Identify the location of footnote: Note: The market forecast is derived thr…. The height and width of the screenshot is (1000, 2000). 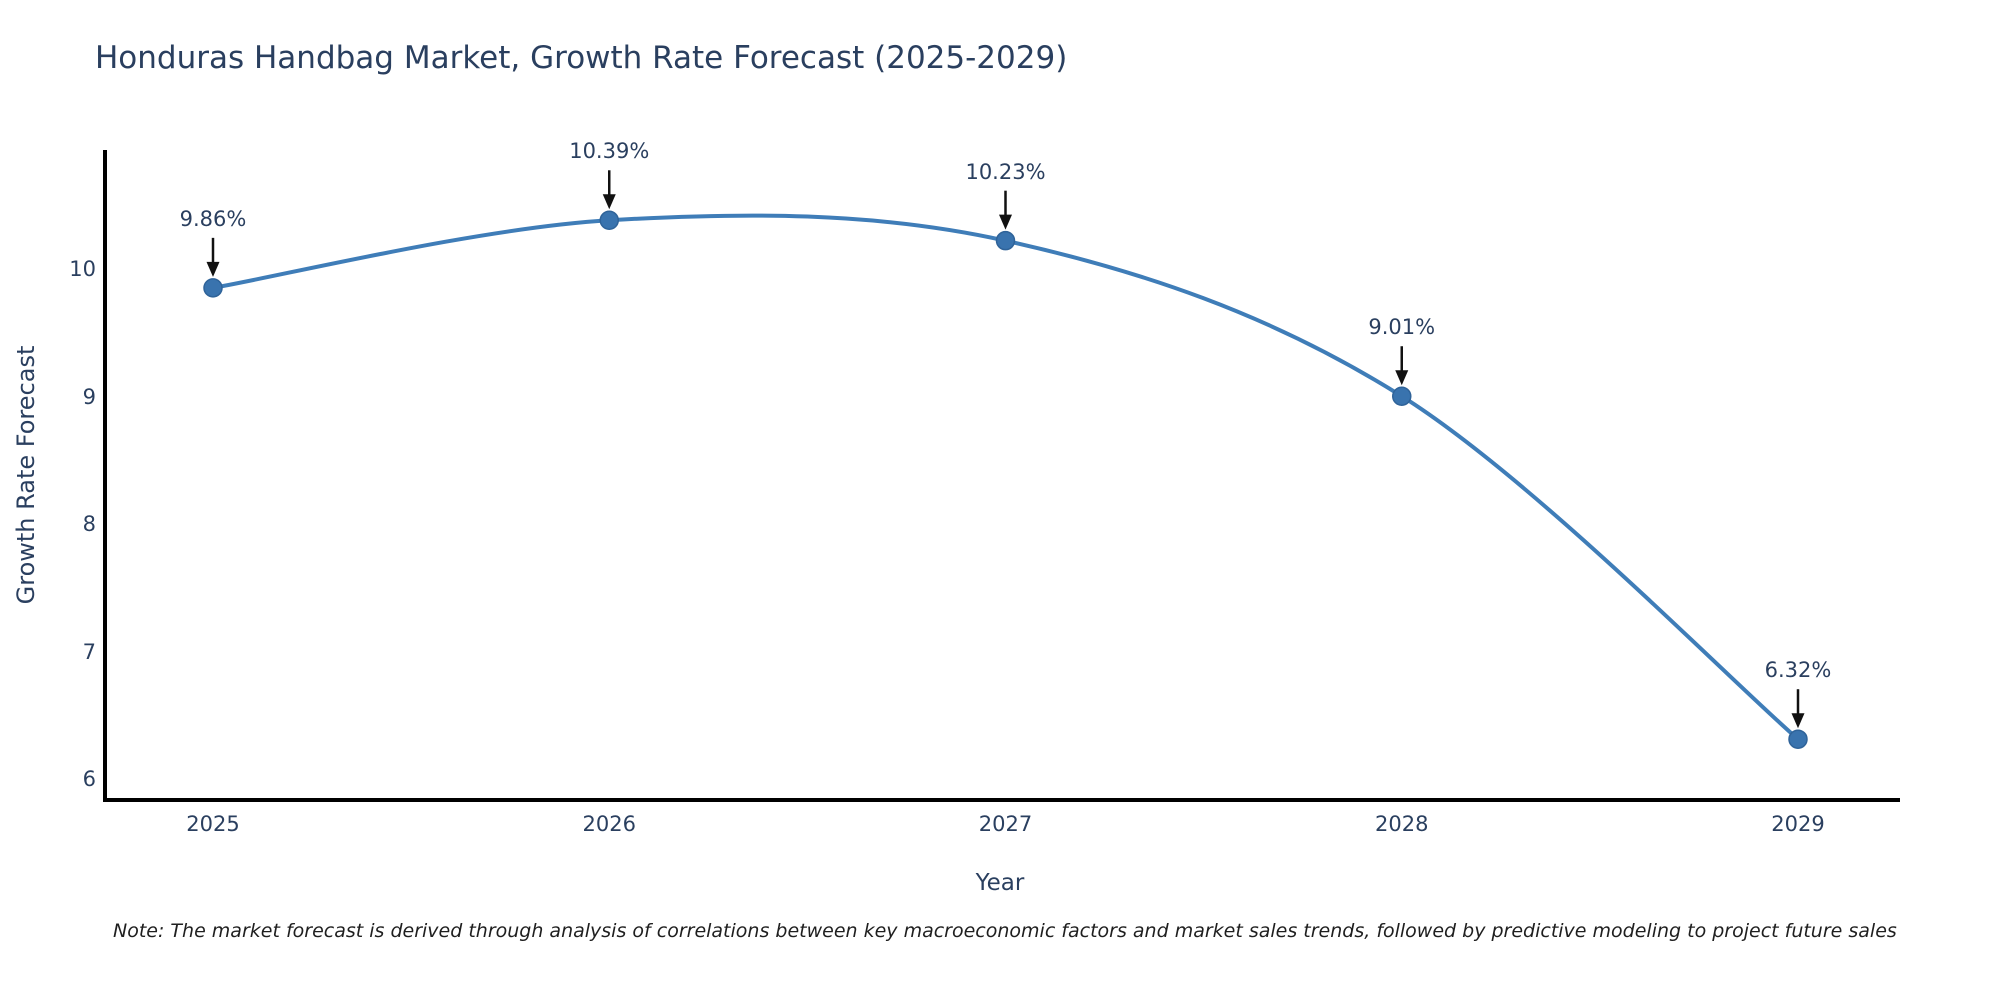
(1005, 931).